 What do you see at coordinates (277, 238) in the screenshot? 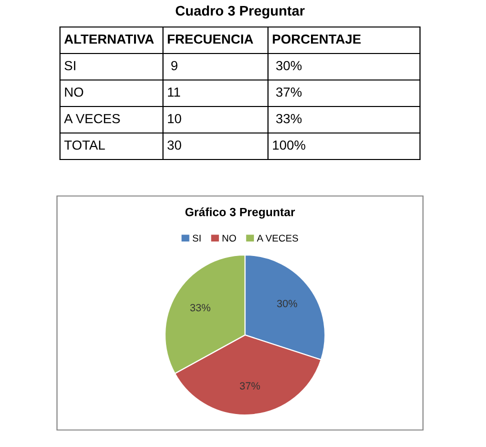
I see `legend-label: A VECES` at bounding box center [277, 238].